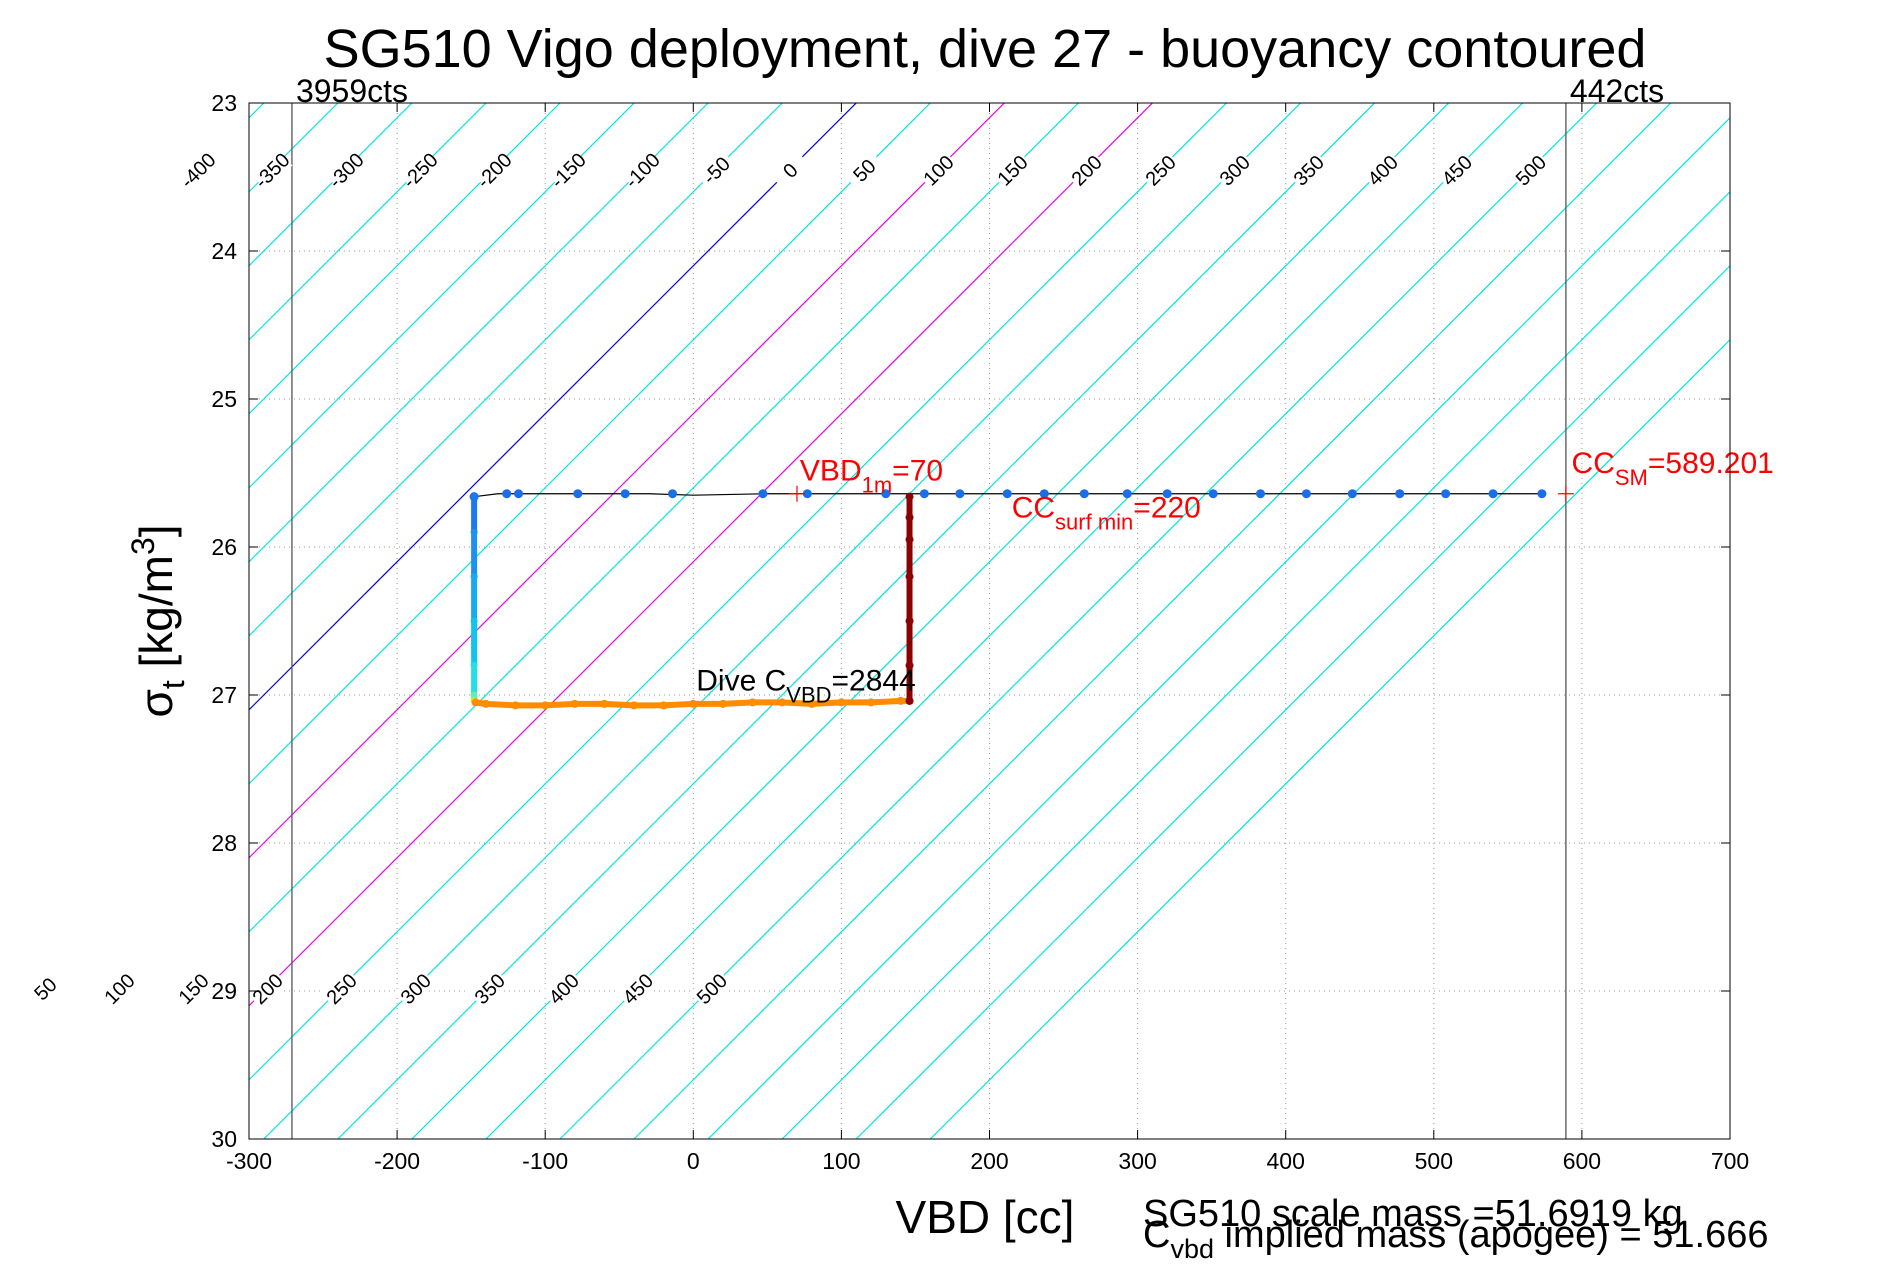 The image size is (1891, 1267). I want to click on annotation-part: 1m, so click(877, 484).